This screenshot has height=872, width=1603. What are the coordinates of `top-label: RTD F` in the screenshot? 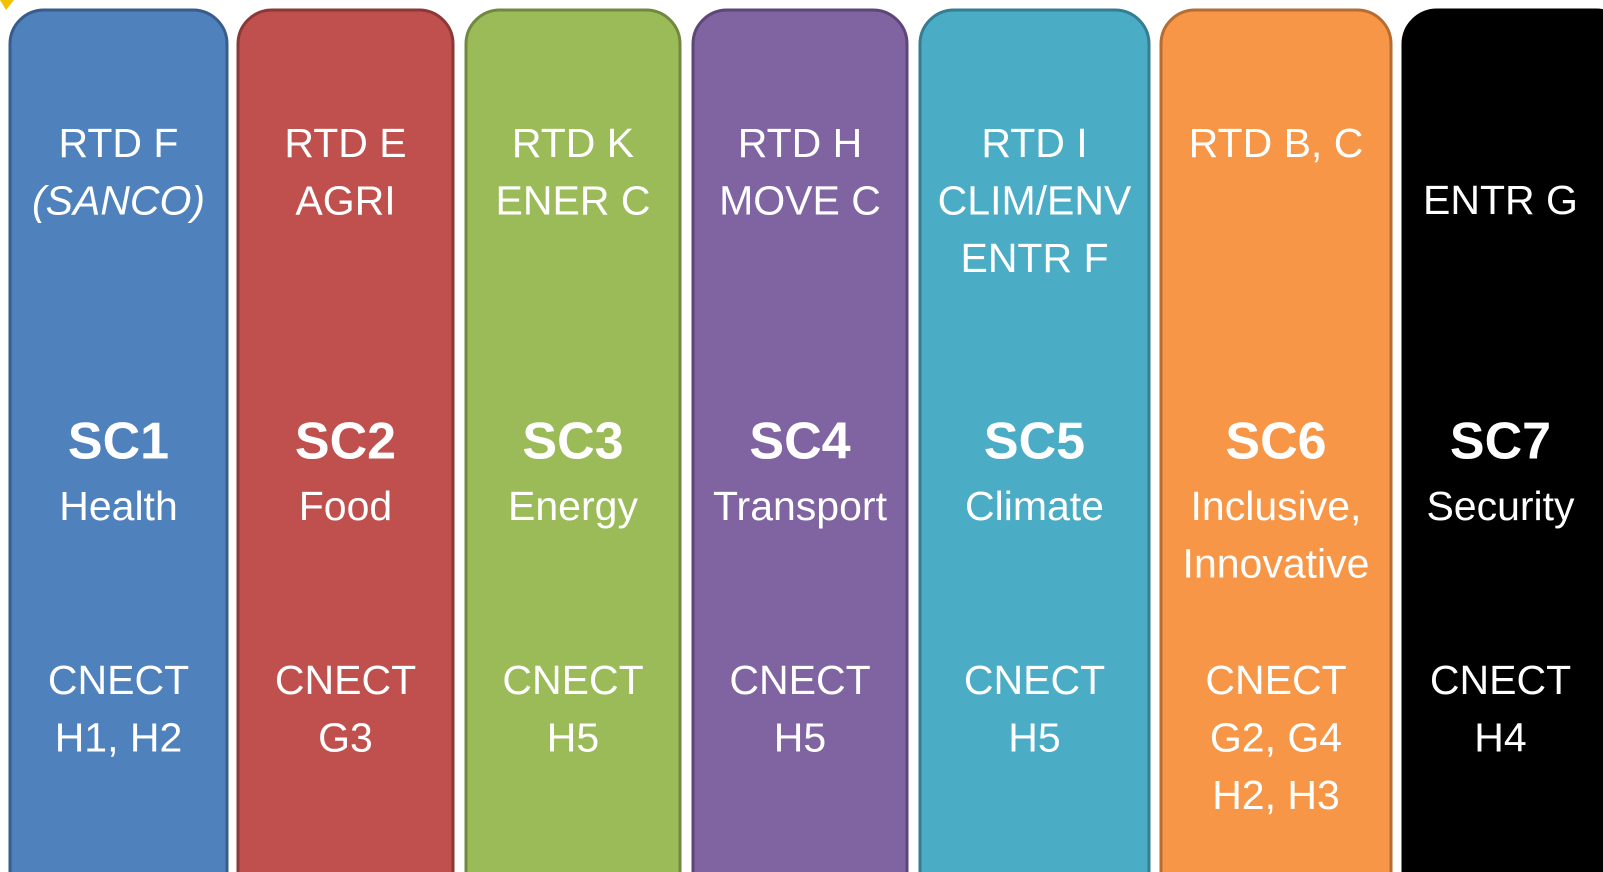 It's located at (119, 143).